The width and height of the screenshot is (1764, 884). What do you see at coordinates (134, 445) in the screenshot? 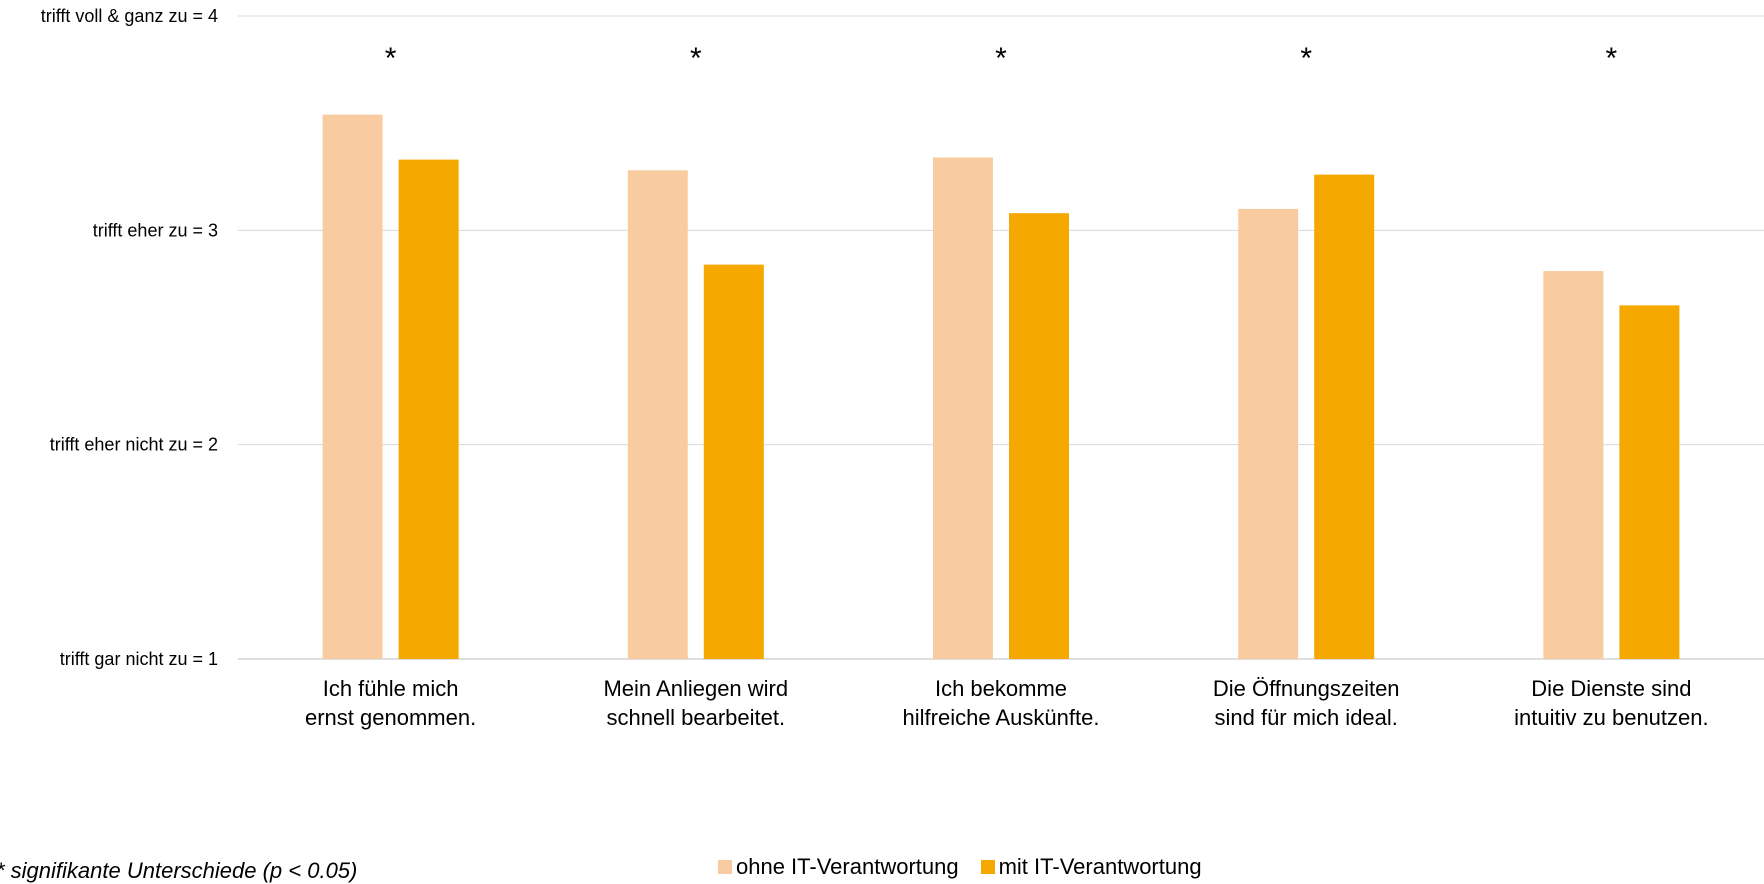
I see `y-tick-label: trifft eher nicht zu = 2` at bounding box center [134, 445].